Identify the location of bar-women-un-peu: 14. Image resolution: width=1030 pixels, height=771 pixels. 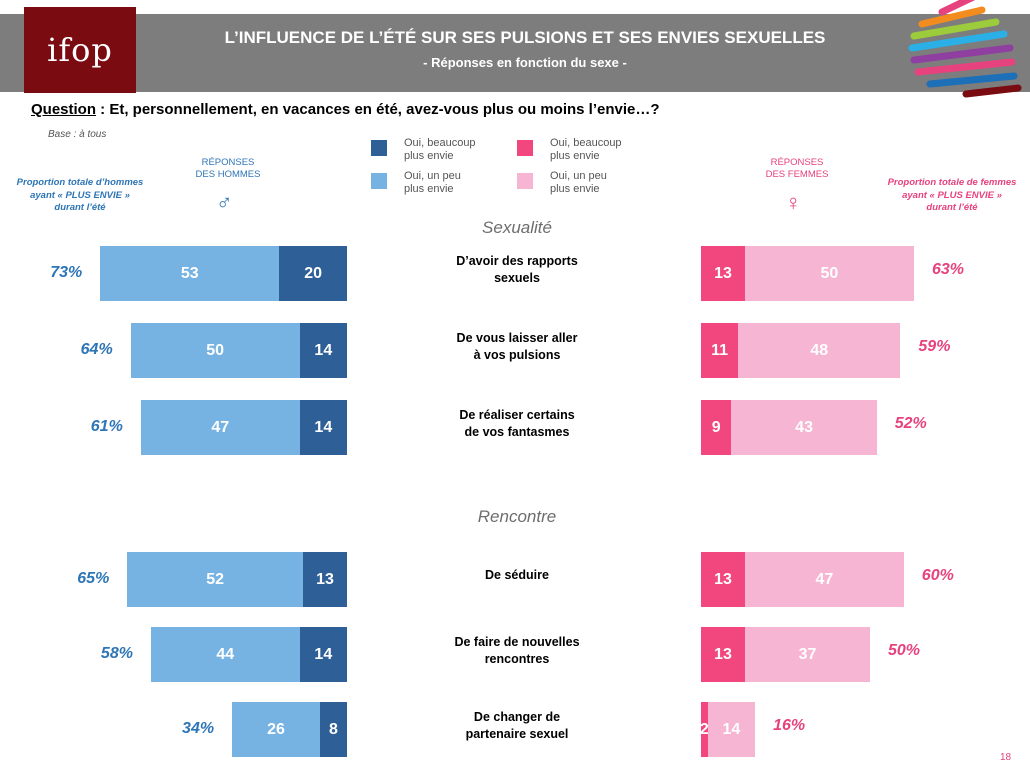
(731, 729).